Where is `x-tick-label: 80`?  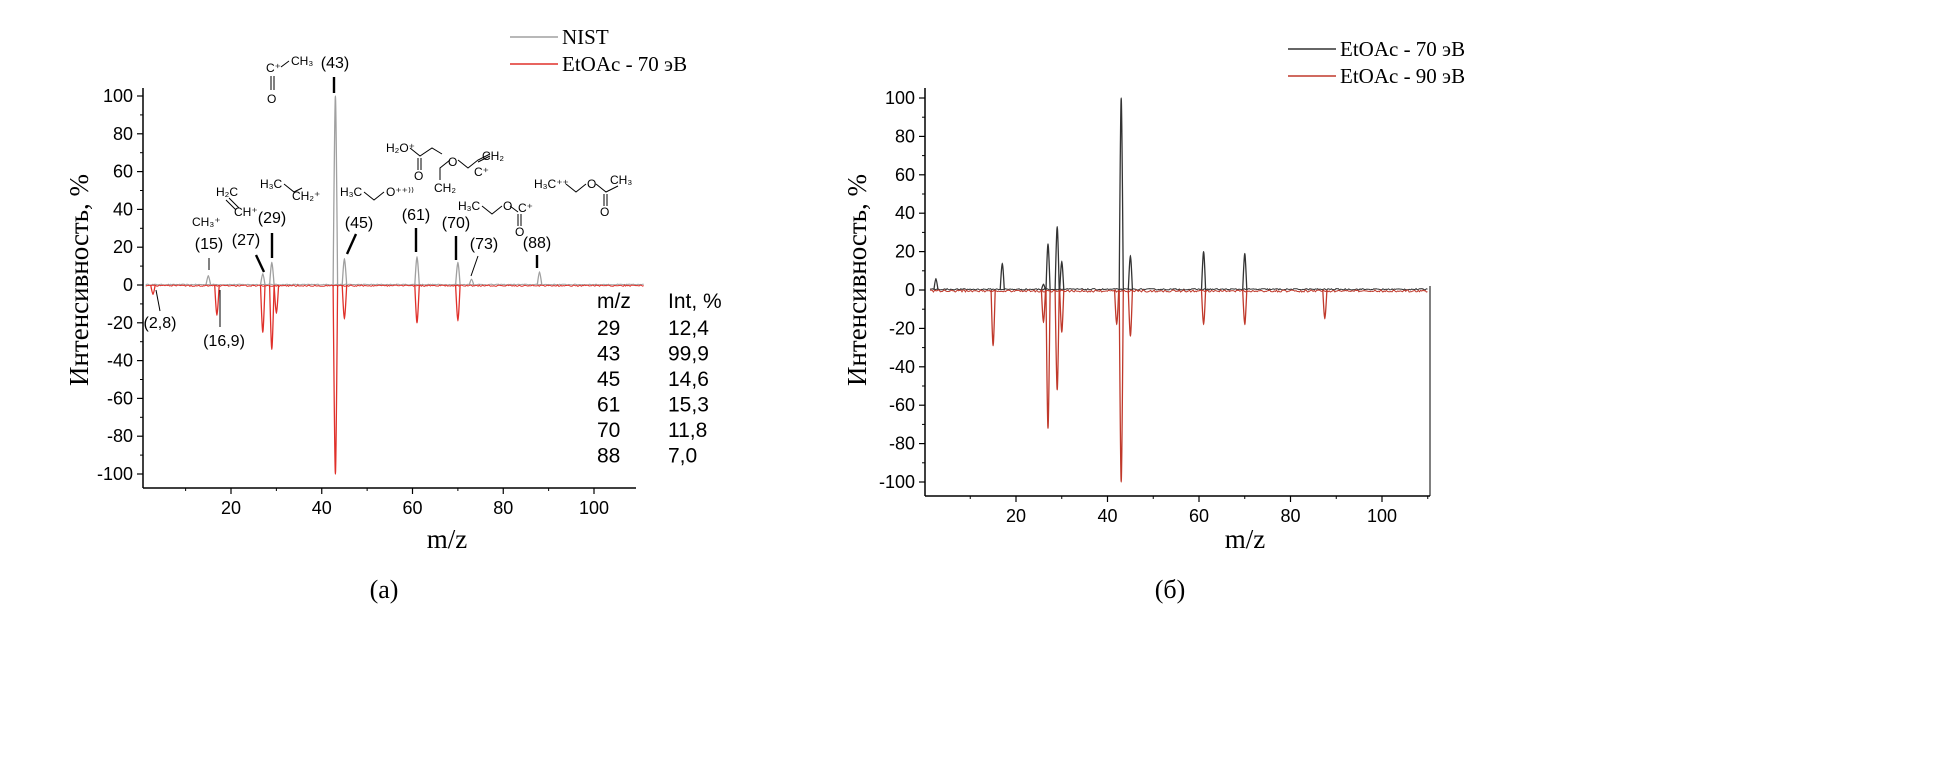 x-tick-label: 80 is located at coordinates (1290, 516).